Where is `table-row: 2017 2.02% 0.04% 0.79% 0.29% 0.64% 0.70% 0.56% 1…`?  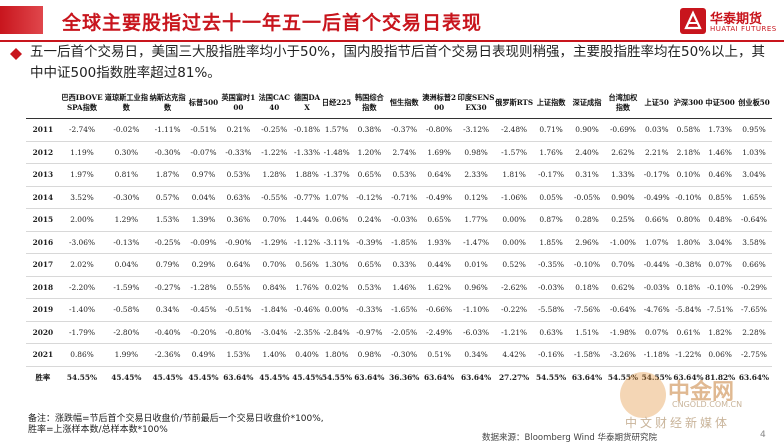 table-row: 2017 2.02% 0.04% 0.79% 0.29% 0.64% 0.70% 0.56% 1… is located at coordinates (399, 265).